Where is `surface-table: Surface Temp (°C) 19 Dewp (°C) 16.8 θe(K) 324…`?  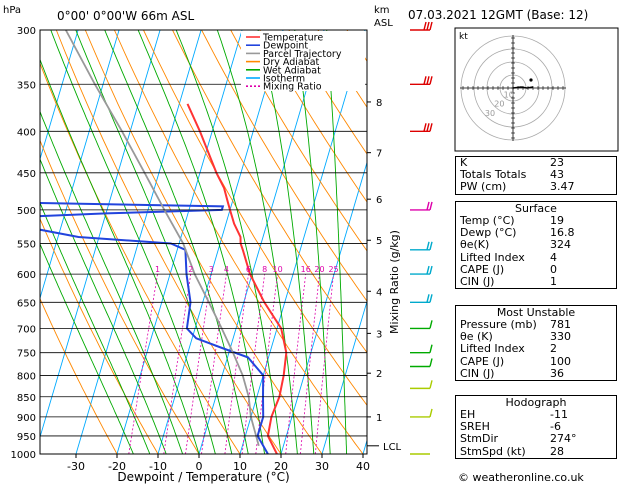 surface-table: Surface Temp (°C) 19 Dewp (°C) 16.8 θe(K) 324… is located at coordinates (536, 245).